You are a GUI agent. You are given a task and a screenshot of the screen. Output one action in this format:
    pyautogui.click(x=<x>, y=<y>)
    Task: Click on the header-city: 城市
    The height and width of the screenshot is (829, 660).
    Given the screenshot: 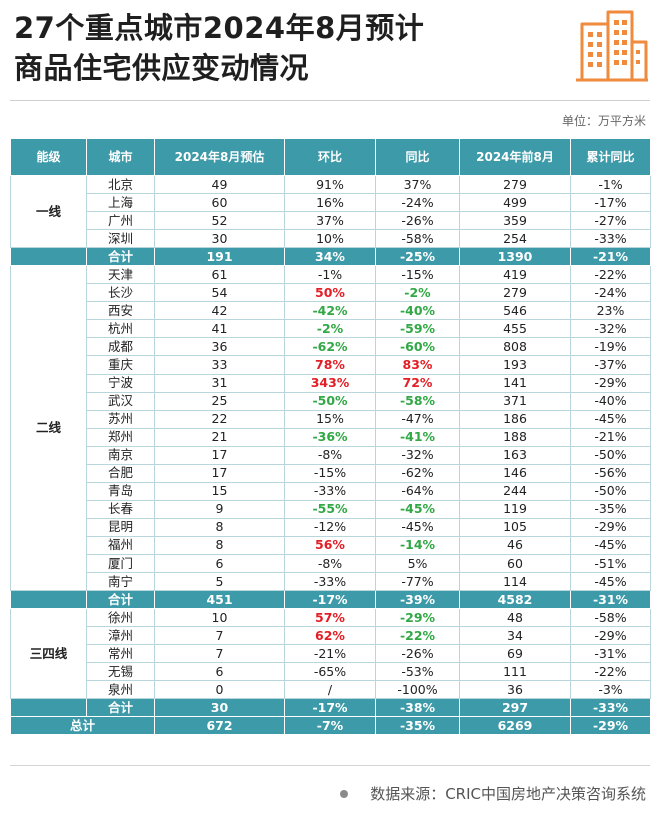 What is the action you would take?
    pyautogui.click(x=120, y=157)
    